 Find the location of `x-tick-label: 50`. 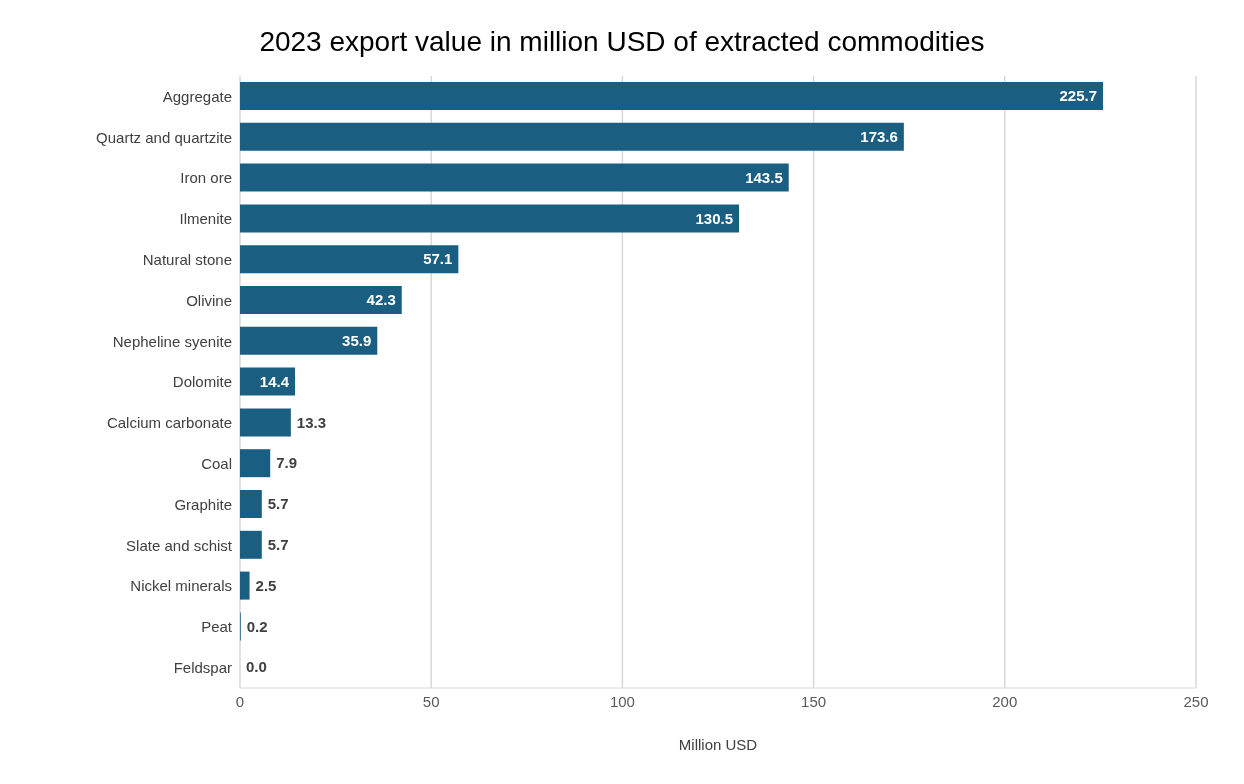

x-tick-label: 50 is located at coordinates (431, 701).